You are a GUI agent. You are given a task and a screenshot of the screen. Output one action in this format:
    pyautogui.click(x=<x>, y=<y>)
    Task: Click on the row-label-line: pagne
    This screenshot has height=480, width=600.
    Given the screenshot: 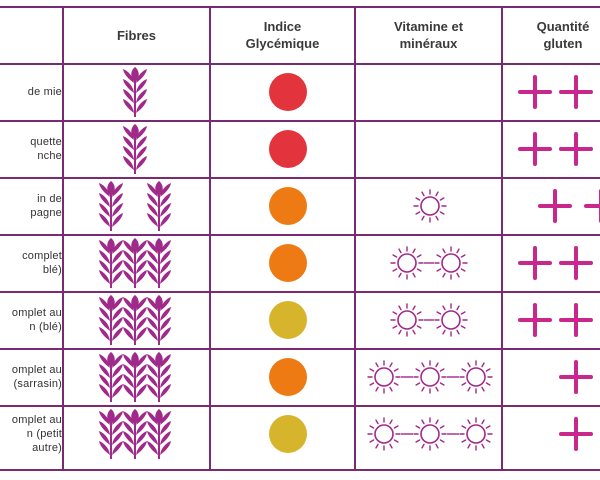 What is the action you would take?
    pyautogui.click(x=46, y=213)
    